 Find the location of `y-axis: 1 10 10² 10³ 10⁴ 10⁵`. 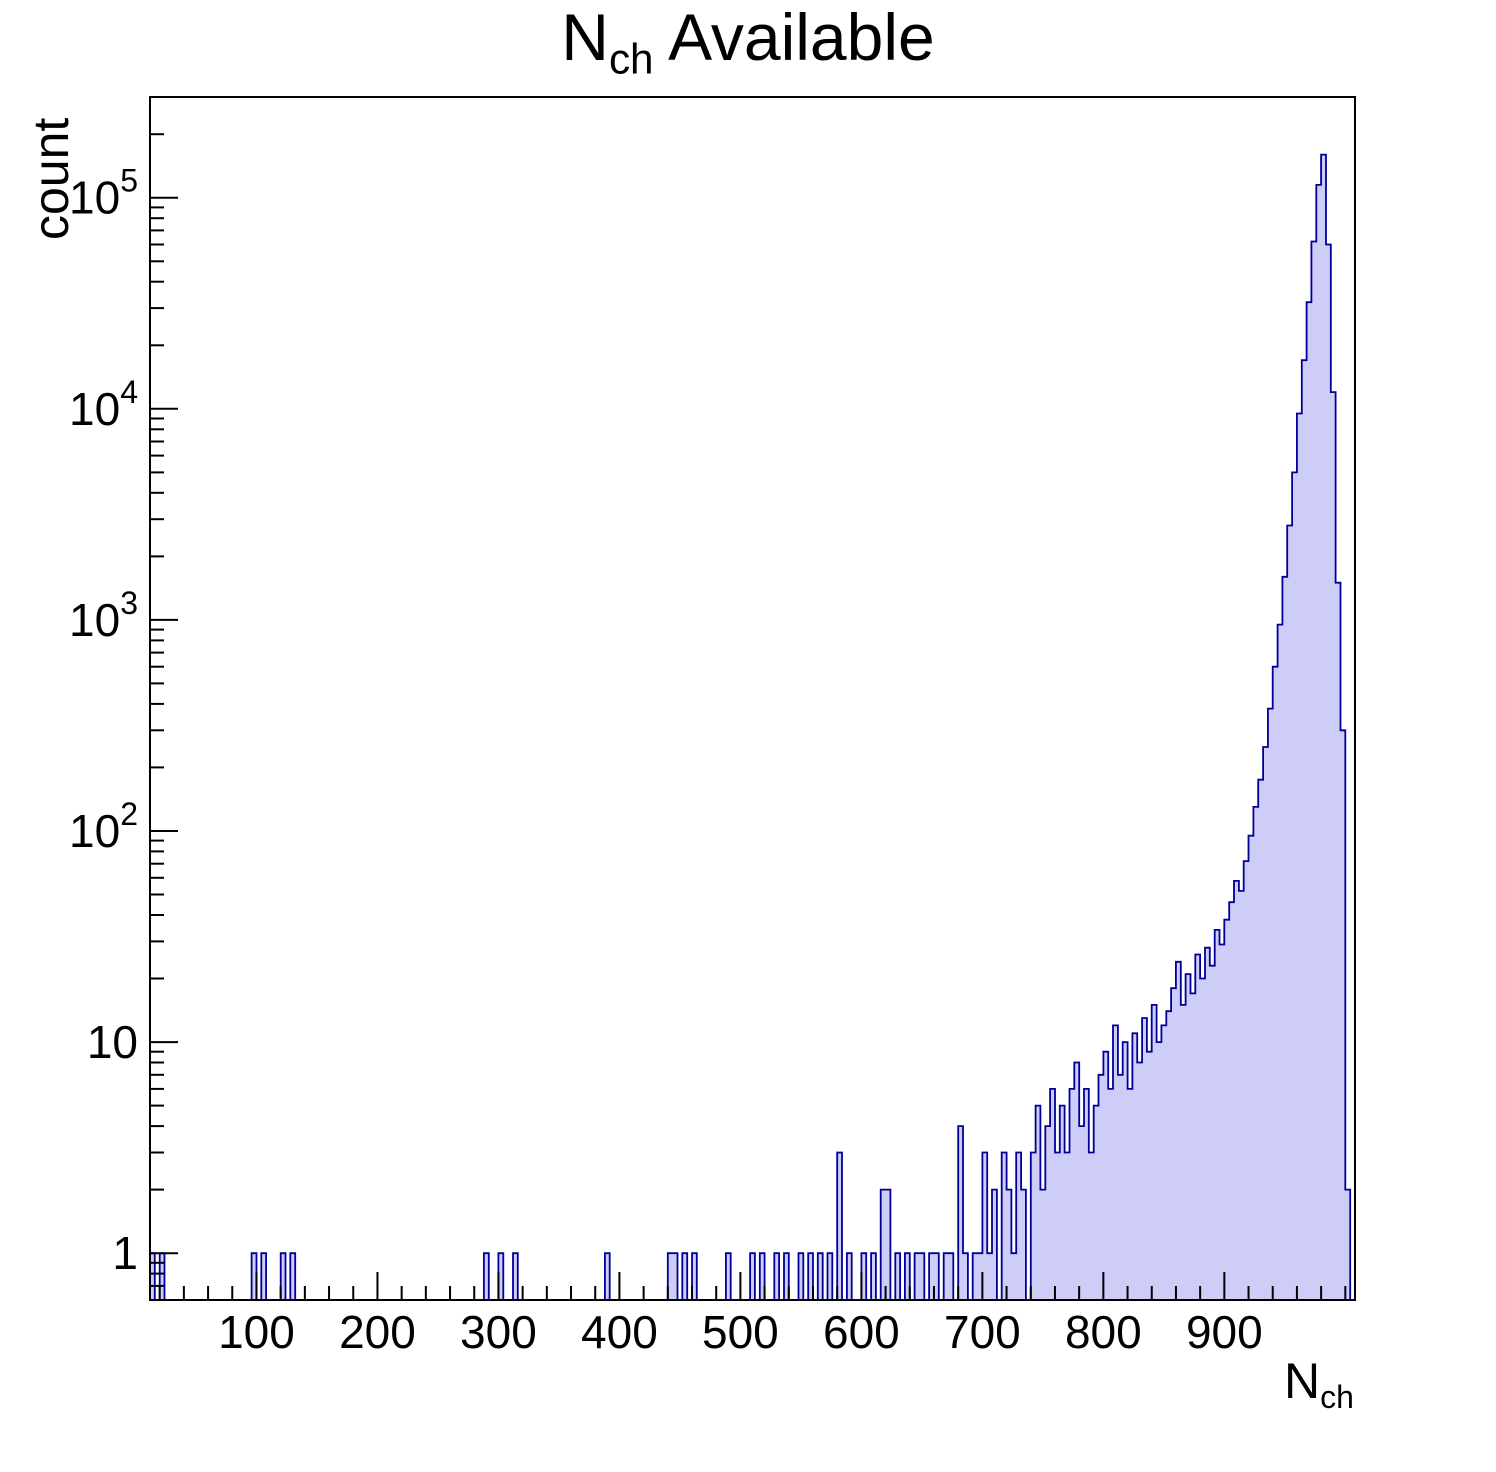

y-axis: 1 10 10² 10³ 10⁴ 10⁵ is located at coordinates (123, 691).